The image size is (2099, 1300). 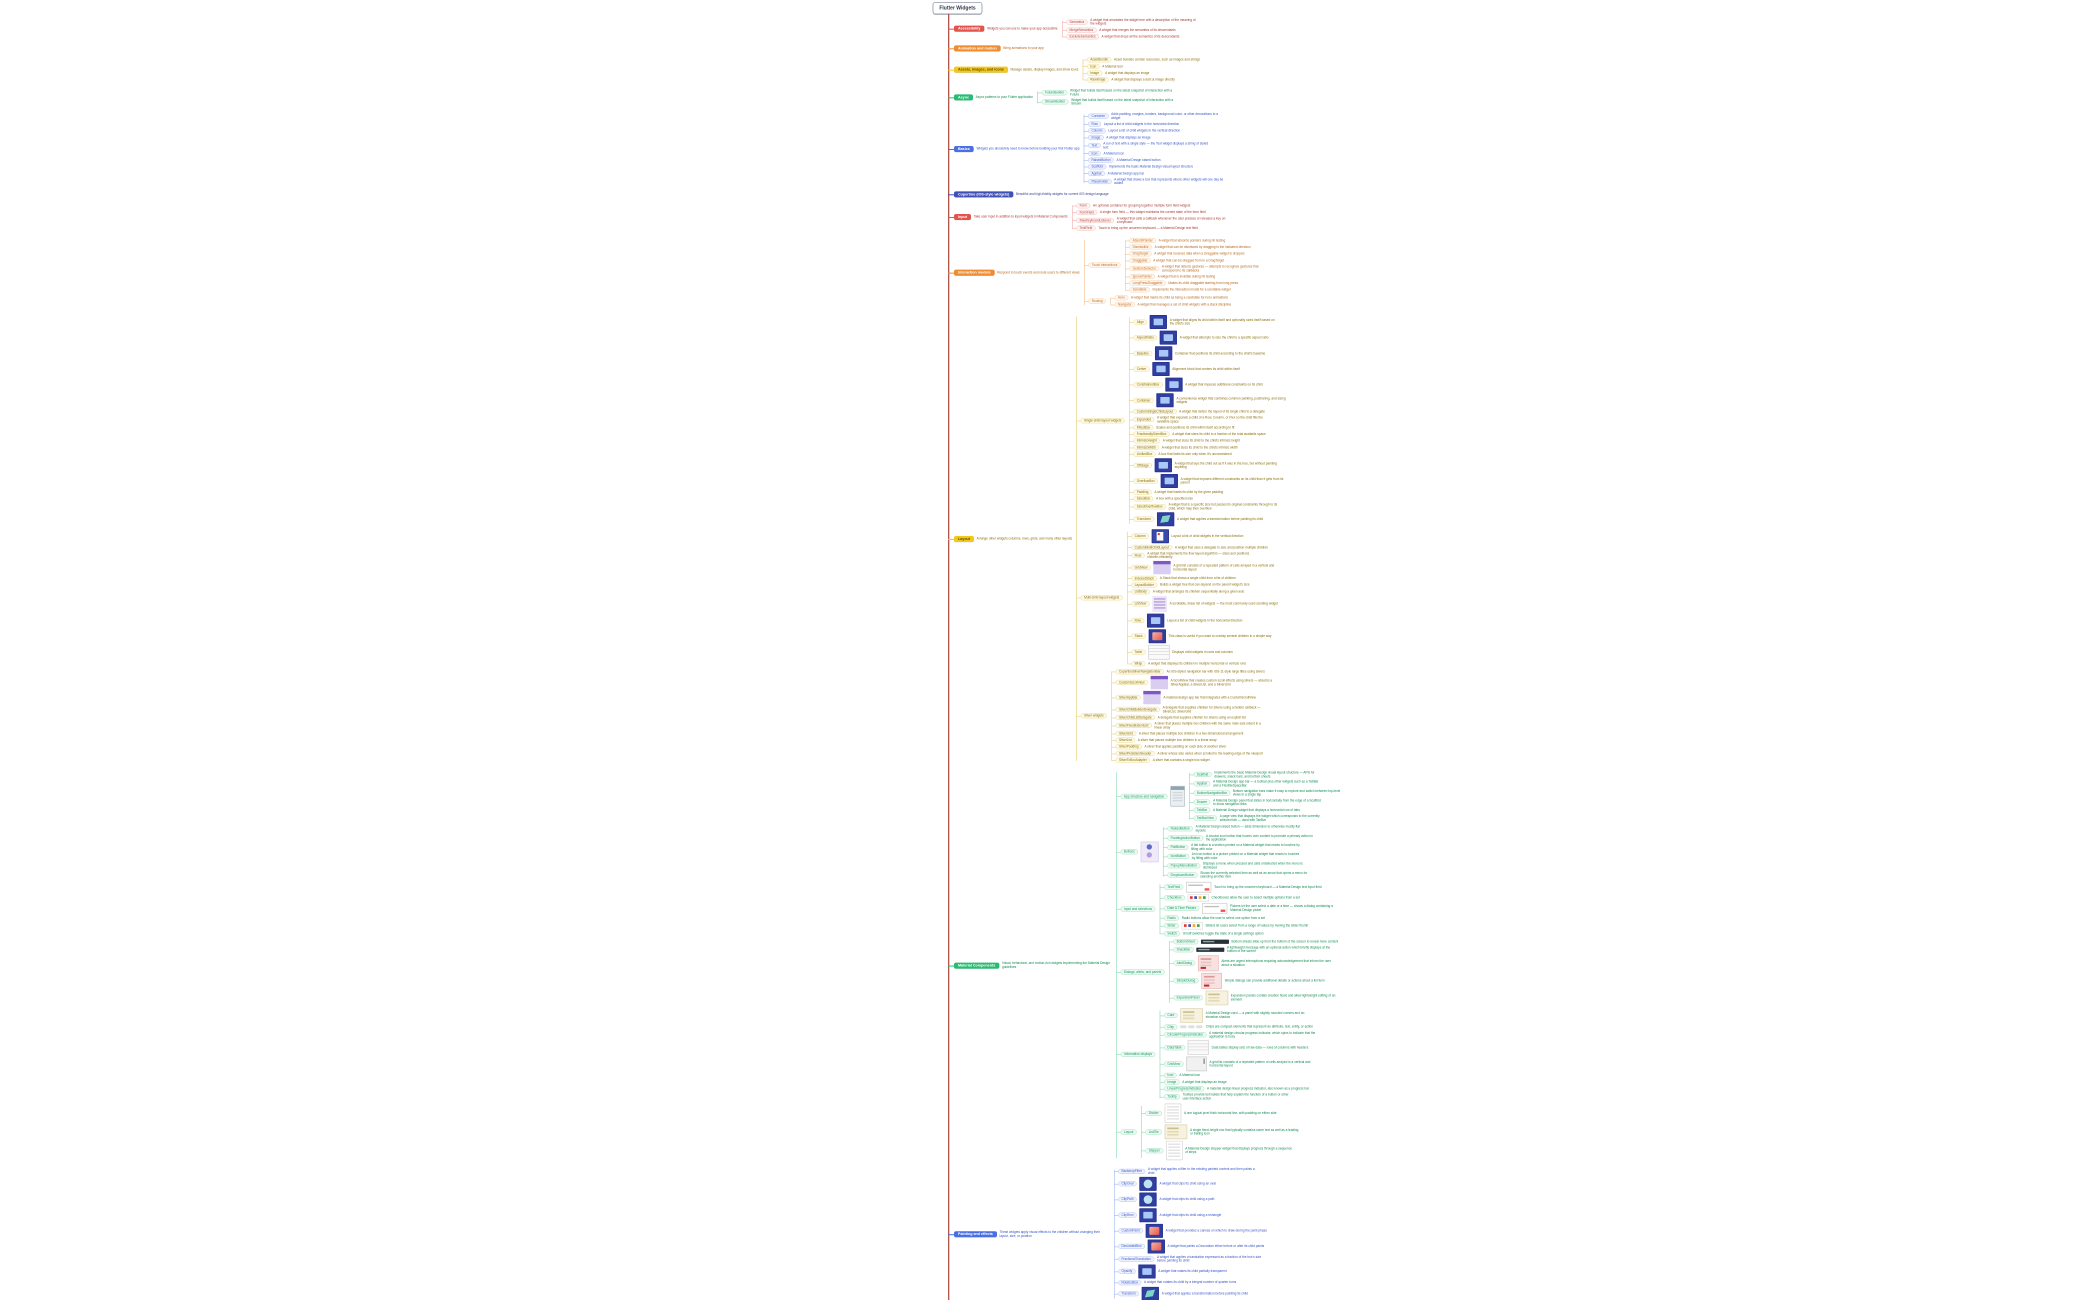 I want to click on node-input: Input, so click(x=962, y=217).